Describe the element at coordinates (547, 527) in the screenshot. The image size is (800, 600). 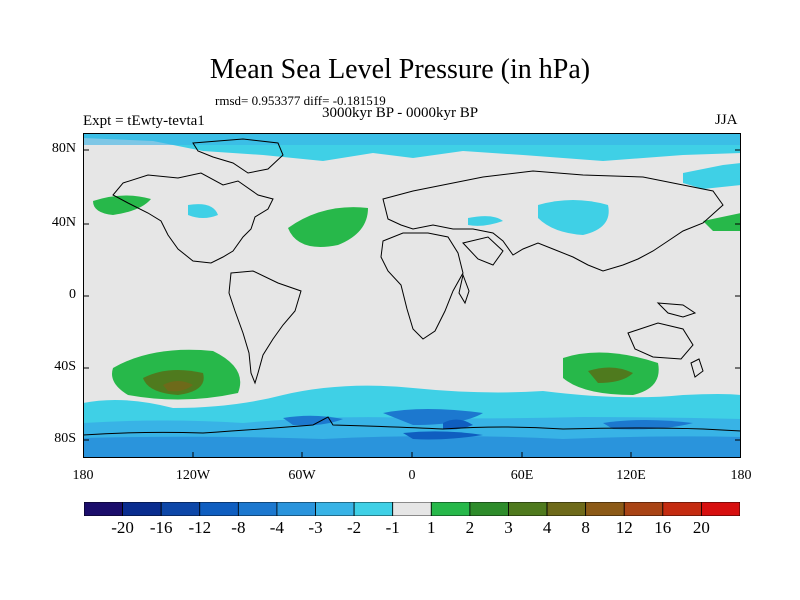
I see `colorbar-label: 4` at that location.